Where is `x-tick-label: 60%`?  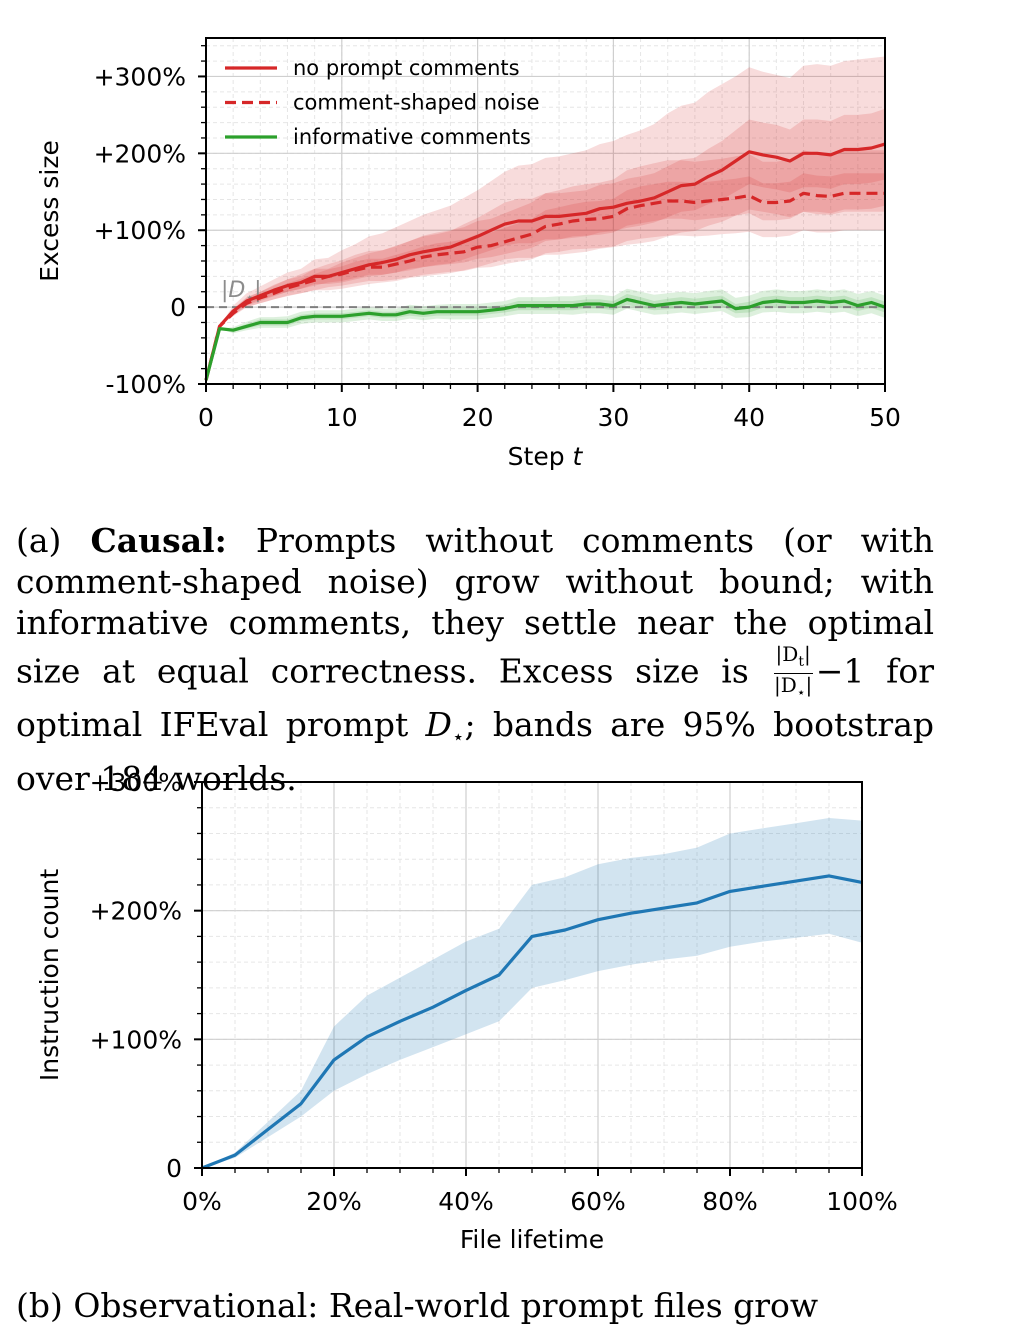
x-tick-label: 60% is located at coordinates (598, 1201).